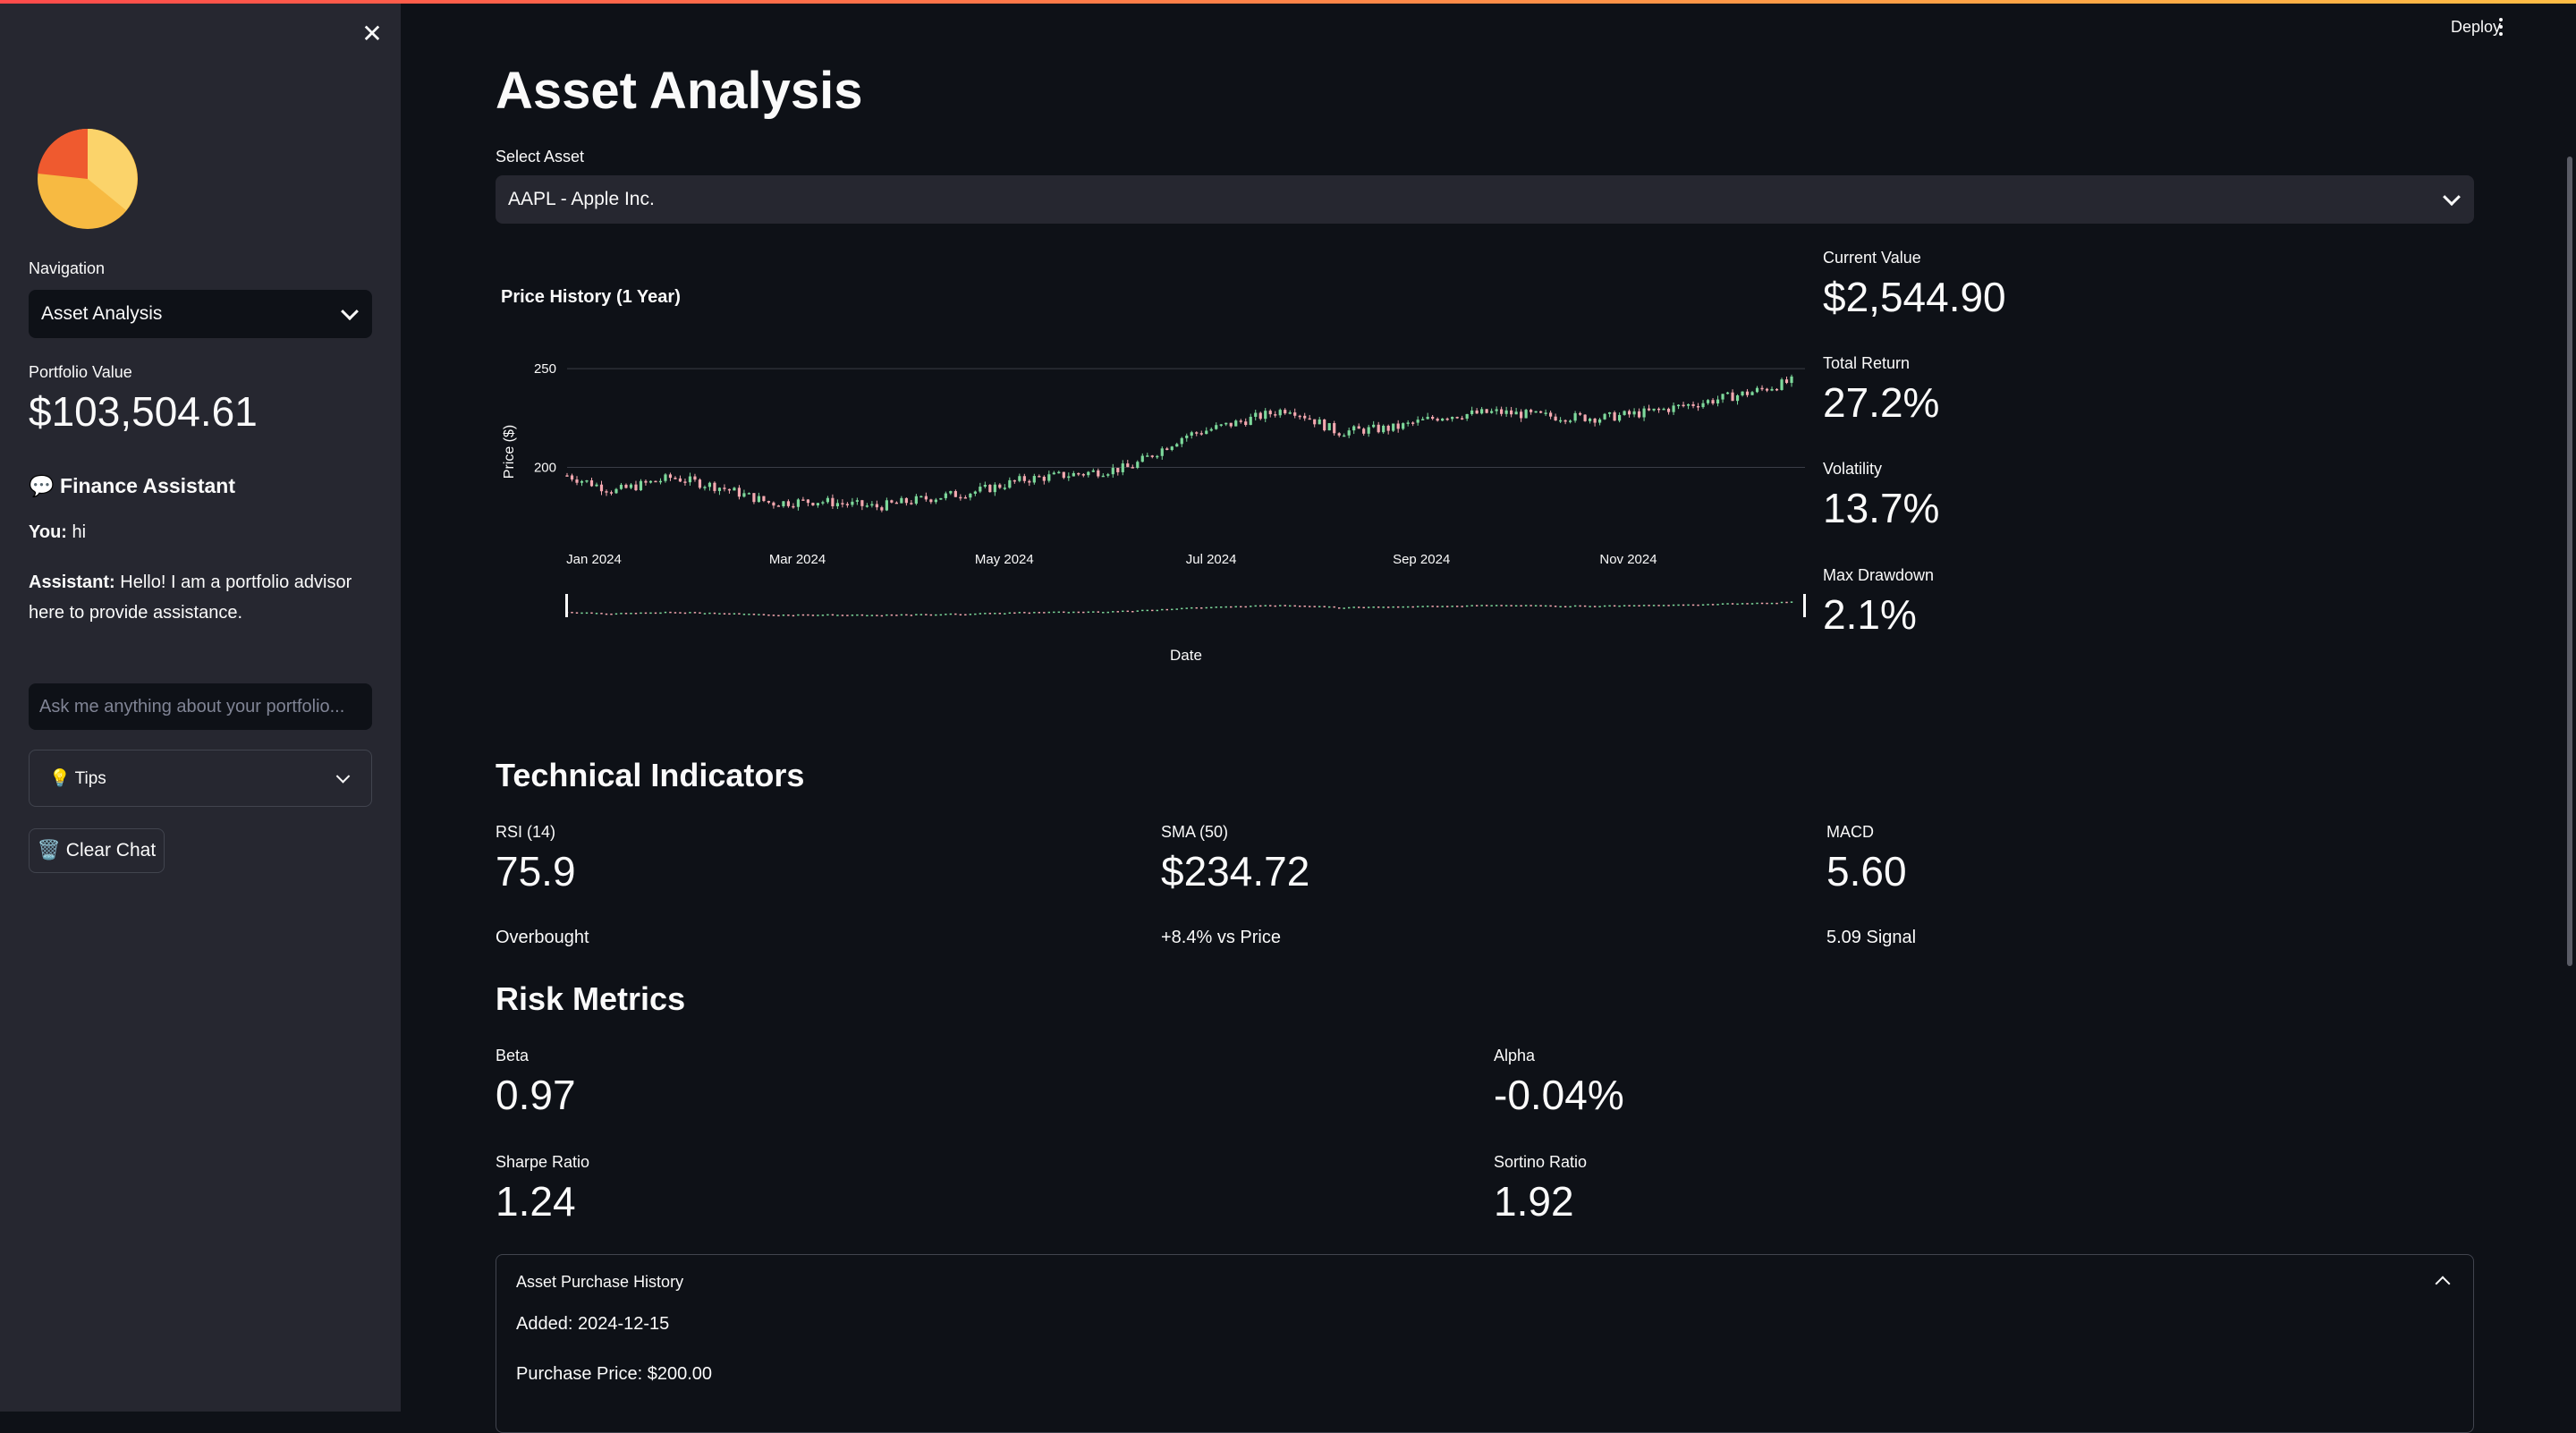 The height and width of the screenshot is (1433, 2576). What do you see at coordinates (1804, 605) in the screenshot?
I see `rangeslider-handle-right` at bounding box center [1804, 605].